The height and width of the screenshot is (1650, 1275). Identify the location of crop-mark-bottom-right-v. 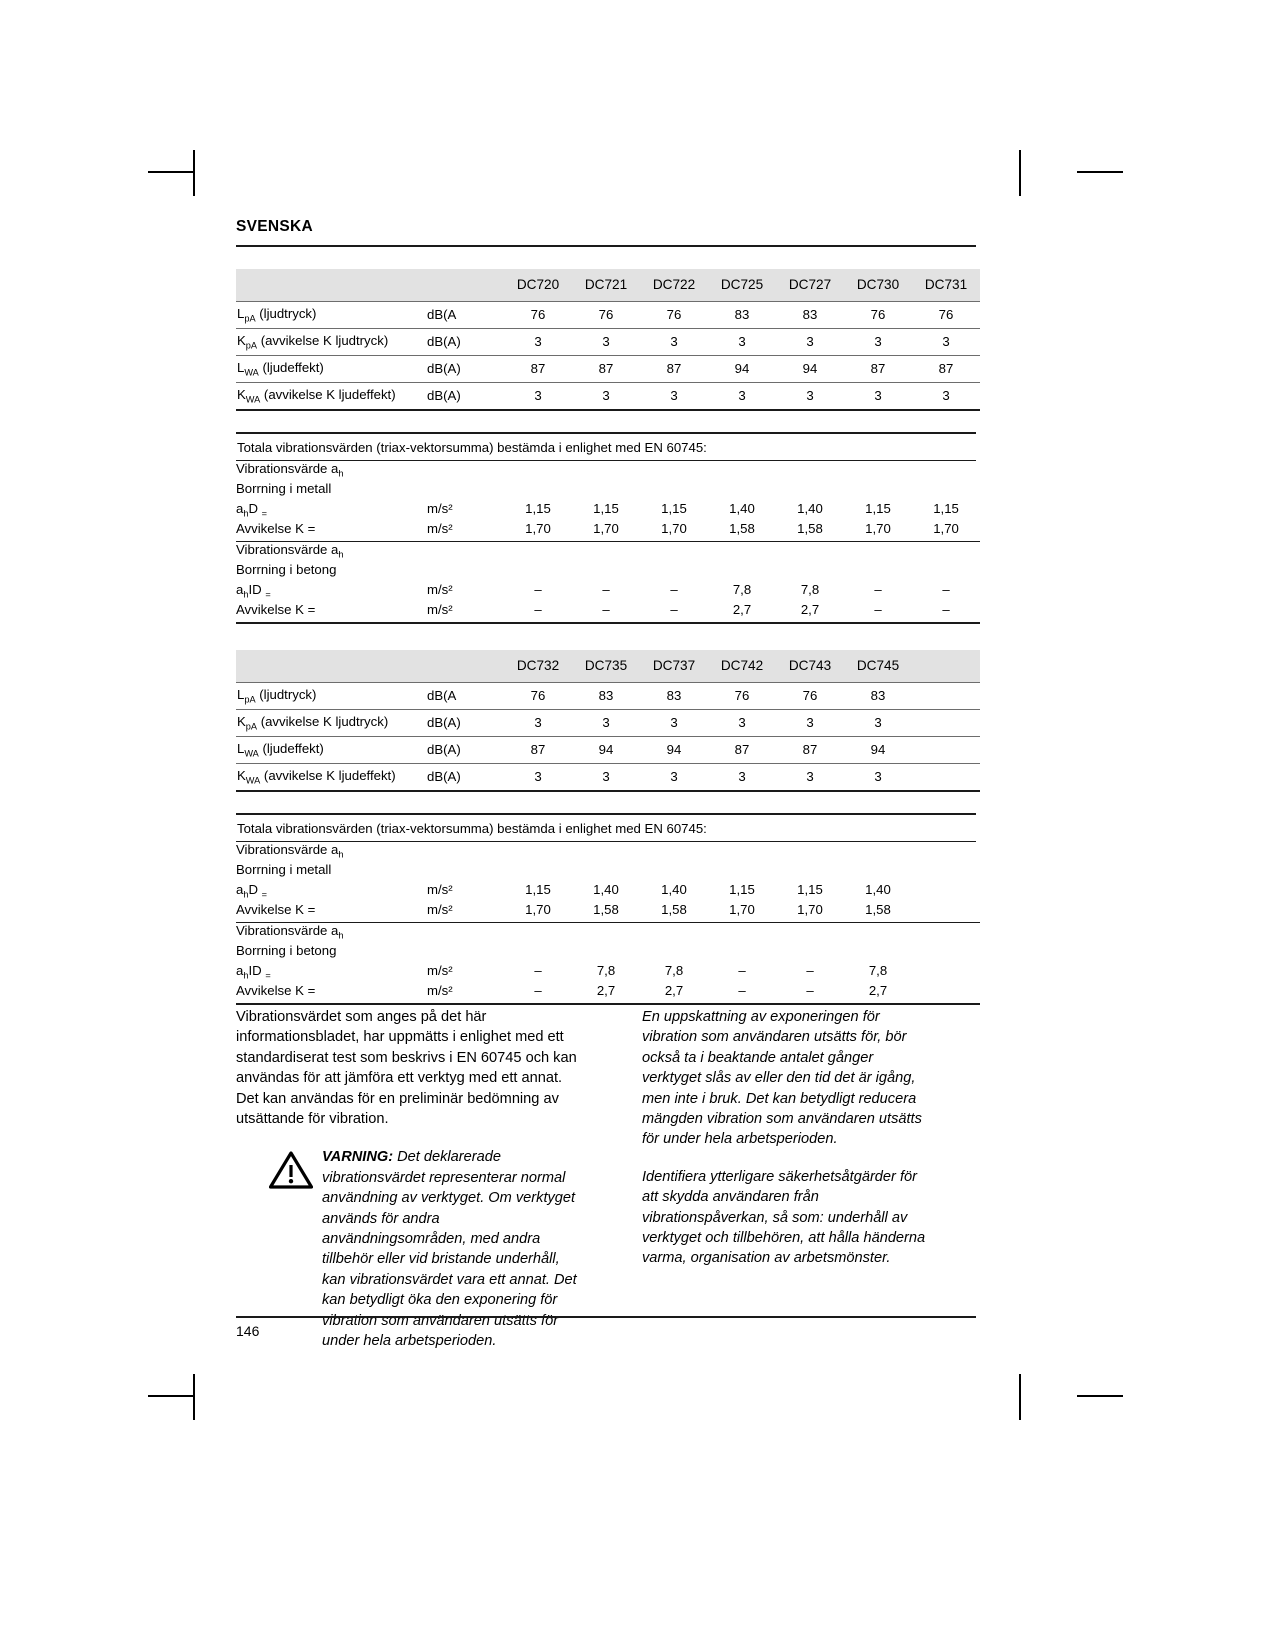
(1020, 1397).